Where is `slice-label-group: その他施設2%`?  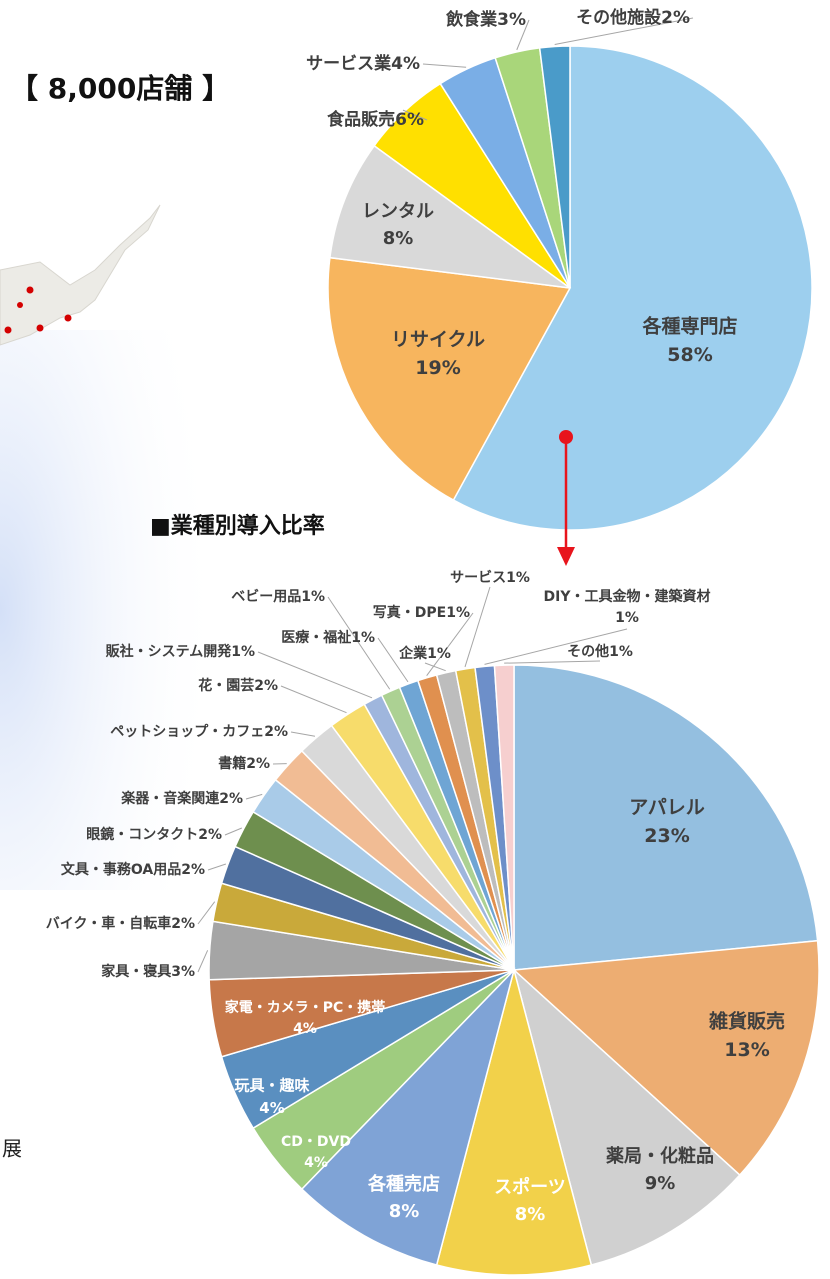
slice-label-group: その他施設2% is located at coordinates (633, 17).